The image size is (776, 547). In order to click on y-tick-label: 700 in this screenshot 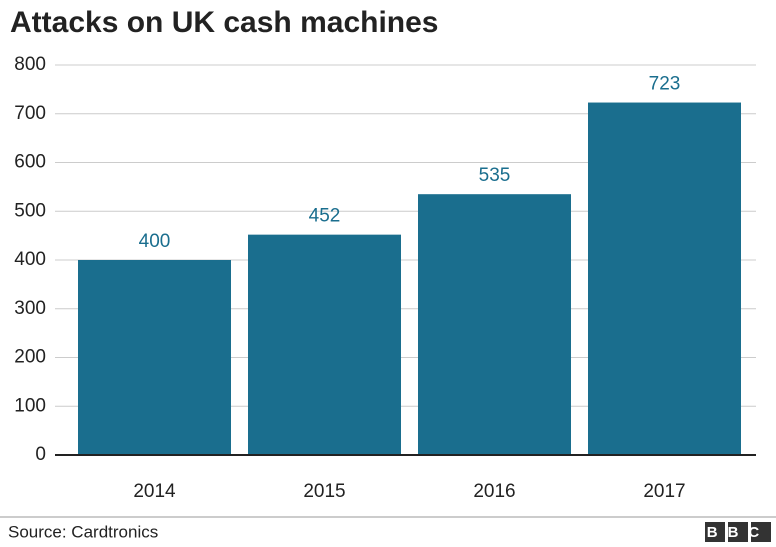, I will do `click(30, 113)`.